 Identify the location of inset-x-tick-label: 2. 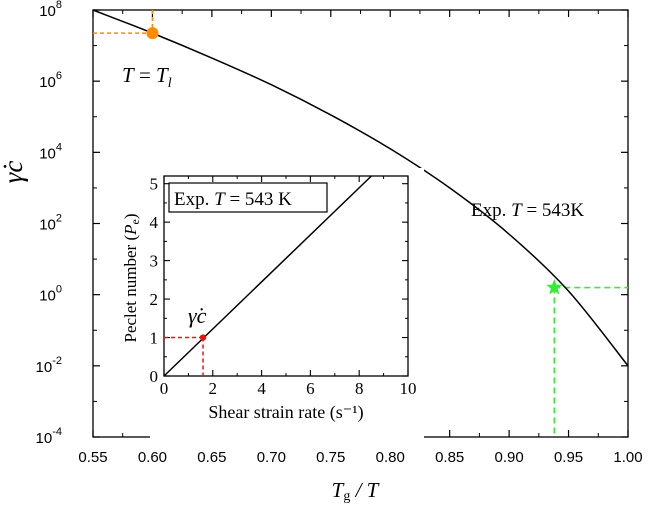
(213, 388).